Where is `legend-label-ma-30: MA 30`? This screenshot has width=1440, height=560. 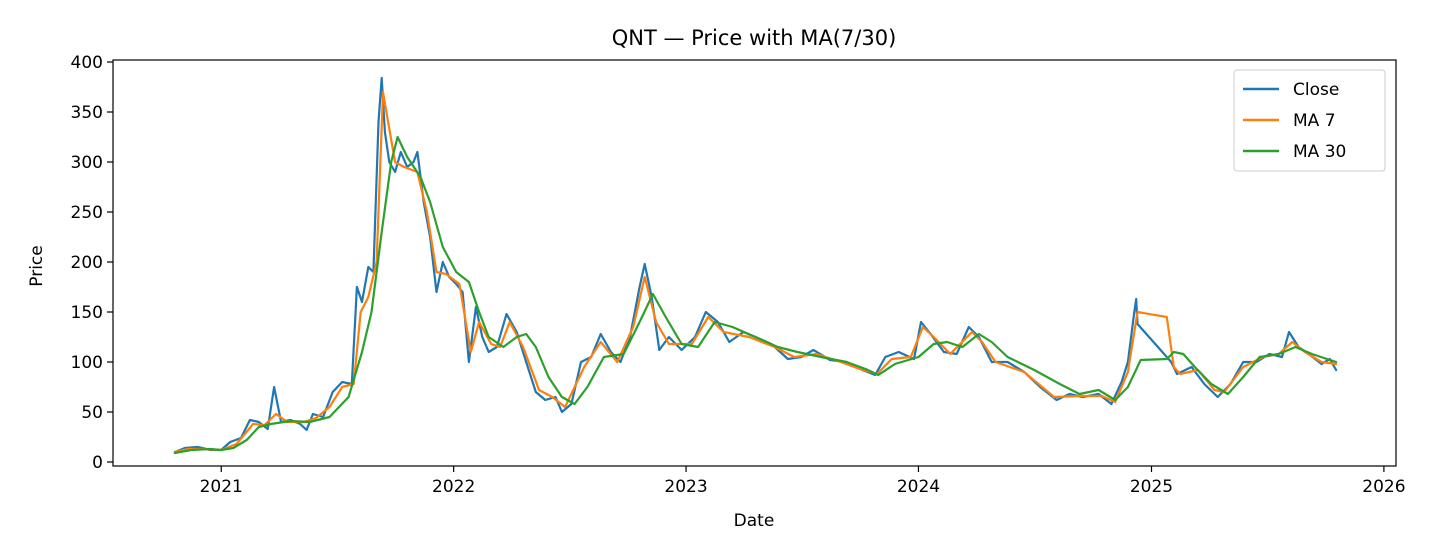
legend-label-ma-30: MA 30 is located at coordinates (1319, 152).